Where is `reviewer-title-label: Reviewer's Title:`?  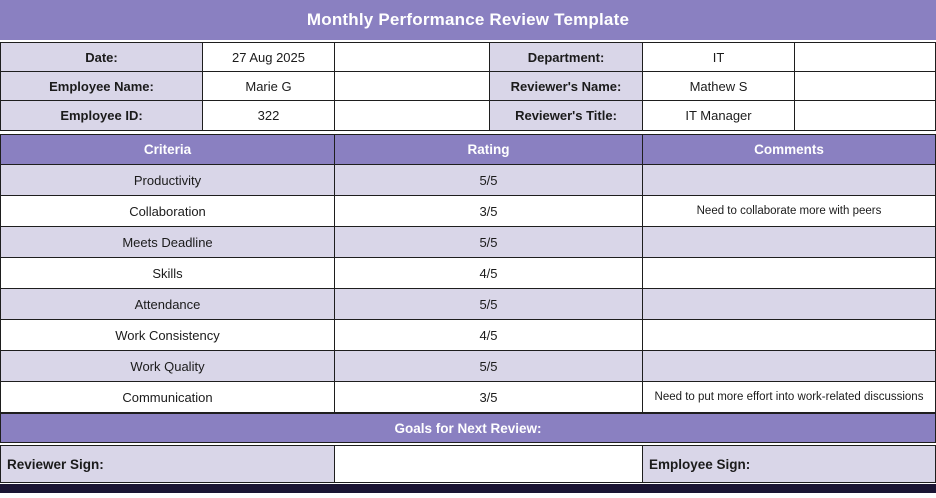 reviewer-title-label: Reviewer's Title: is located at coordinates (566, 115).